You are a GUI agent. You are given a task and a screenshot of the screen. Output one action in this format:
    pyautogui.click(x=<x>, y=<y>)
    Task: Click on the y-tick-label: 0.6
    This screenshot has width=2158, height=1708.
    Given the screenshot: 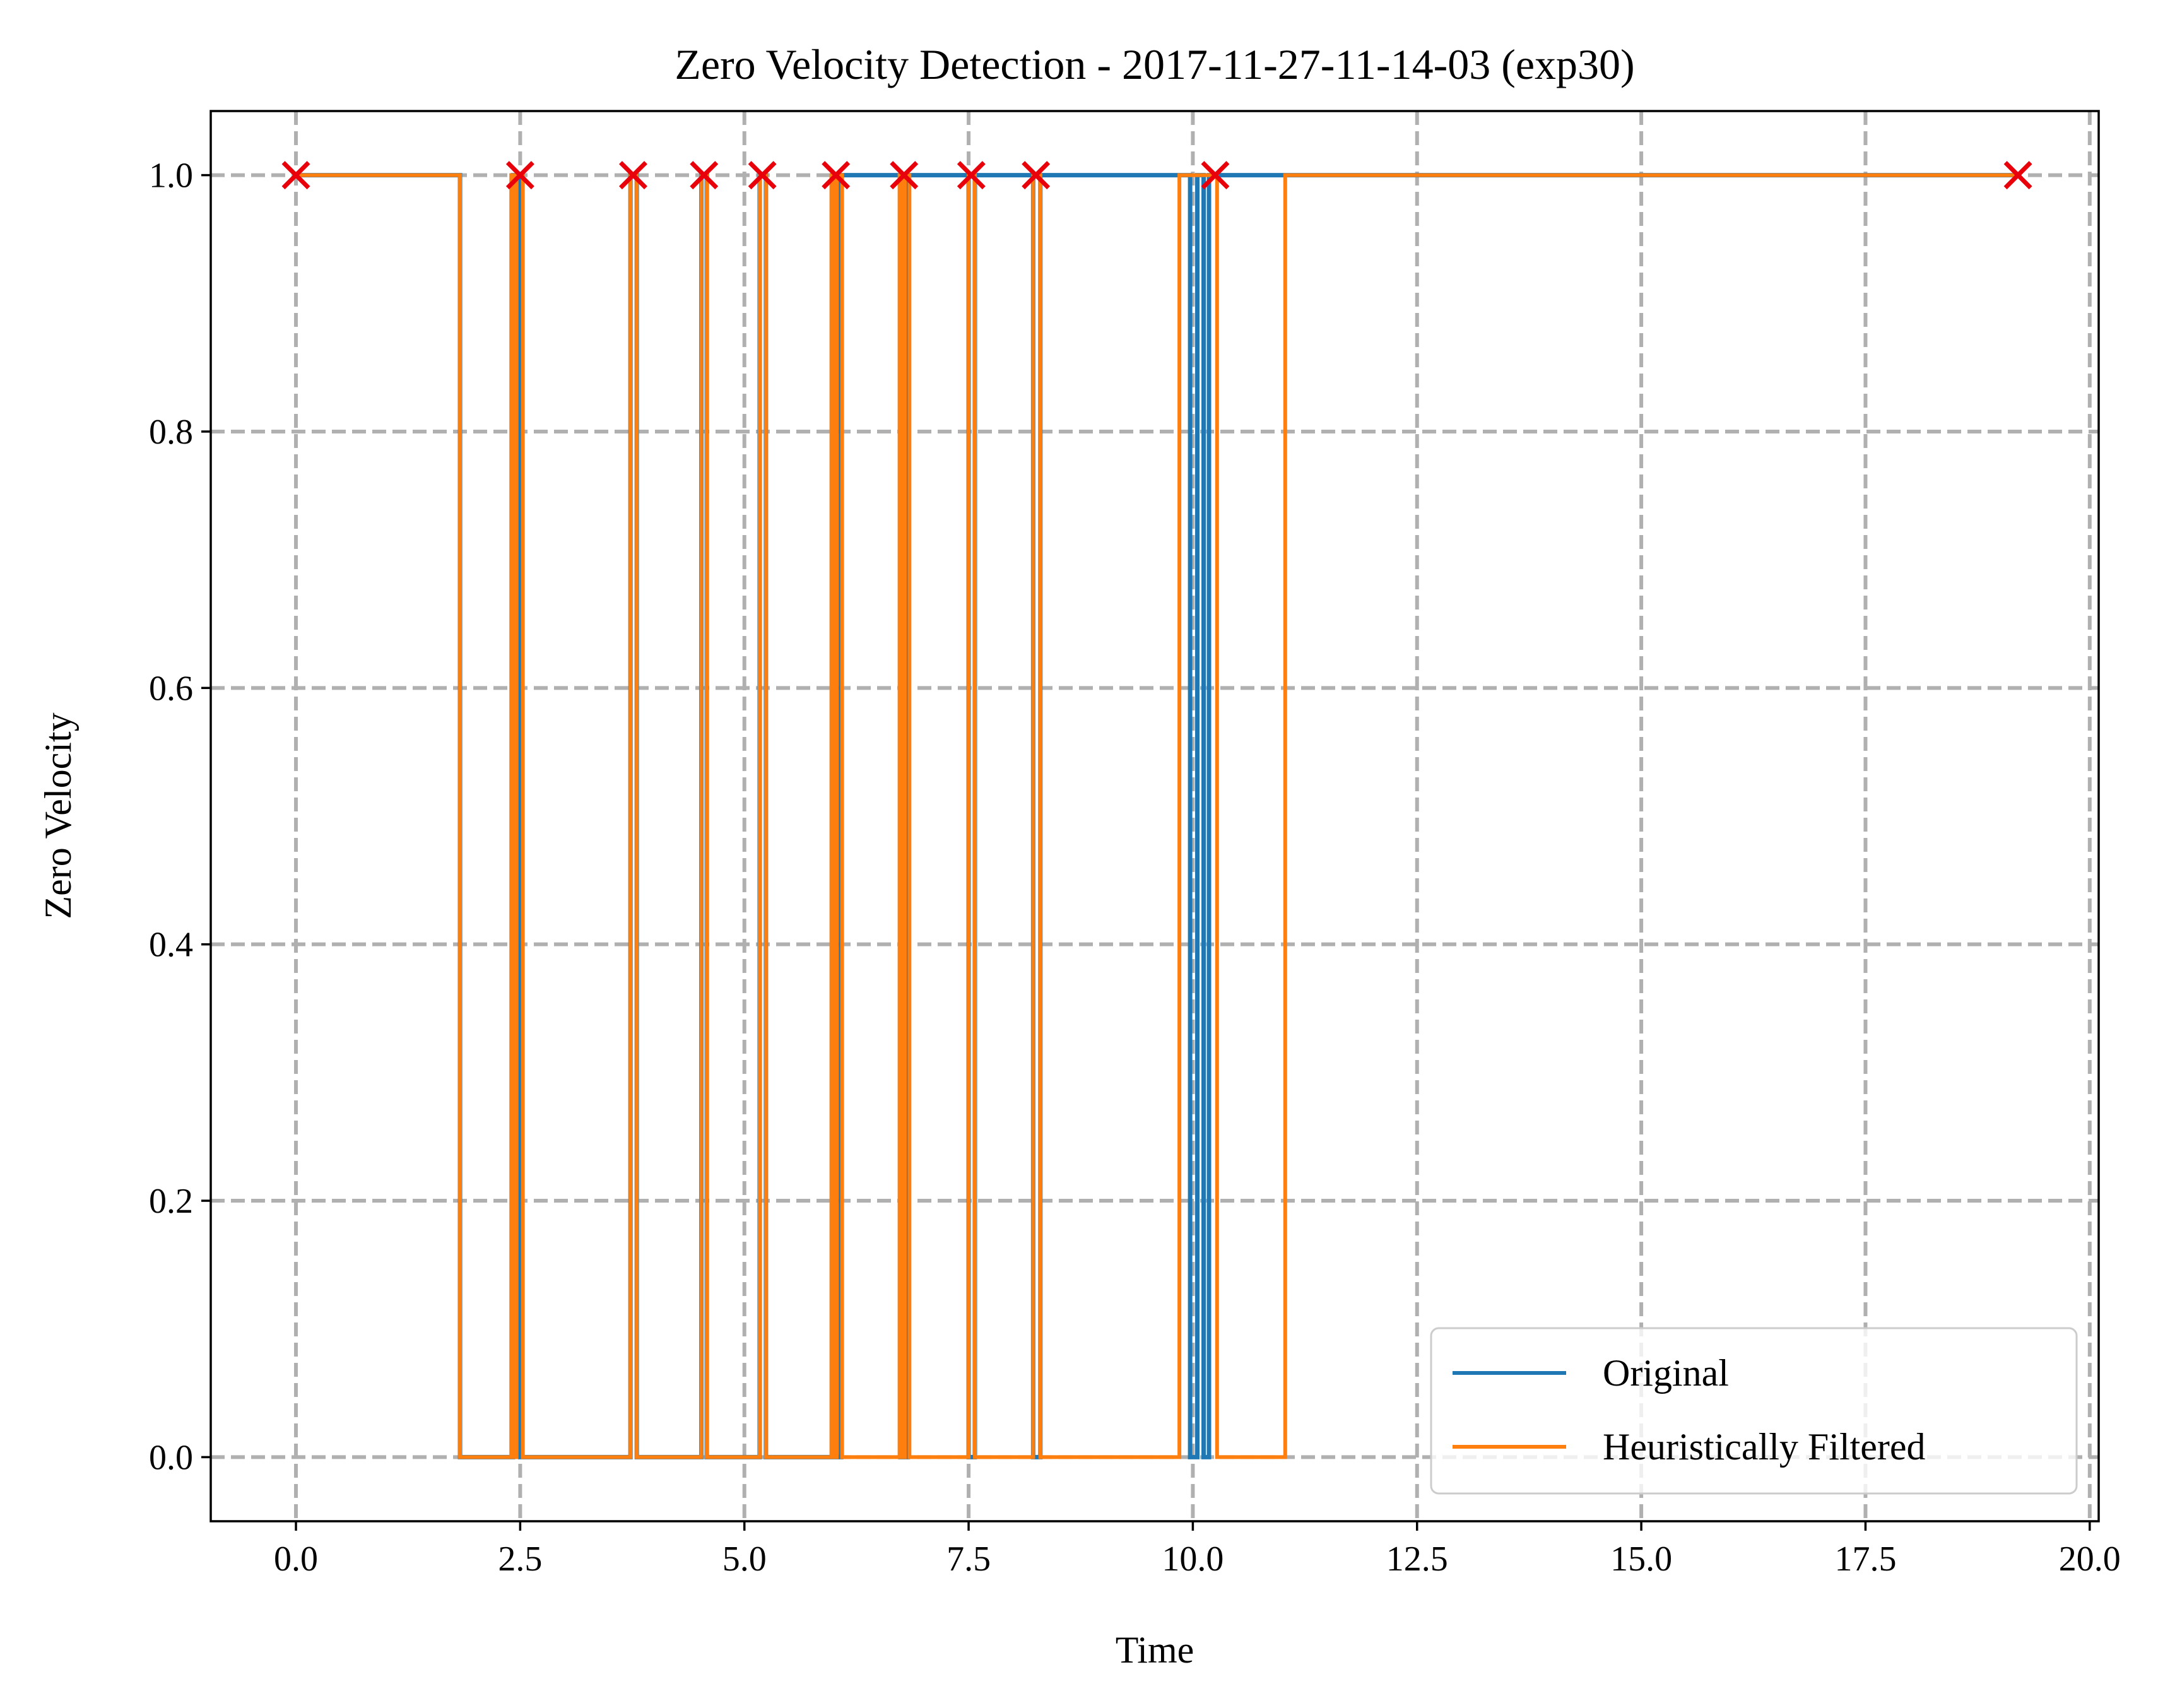 What is the action you would take?
    pyautogui.click(x=171, y=688)
    